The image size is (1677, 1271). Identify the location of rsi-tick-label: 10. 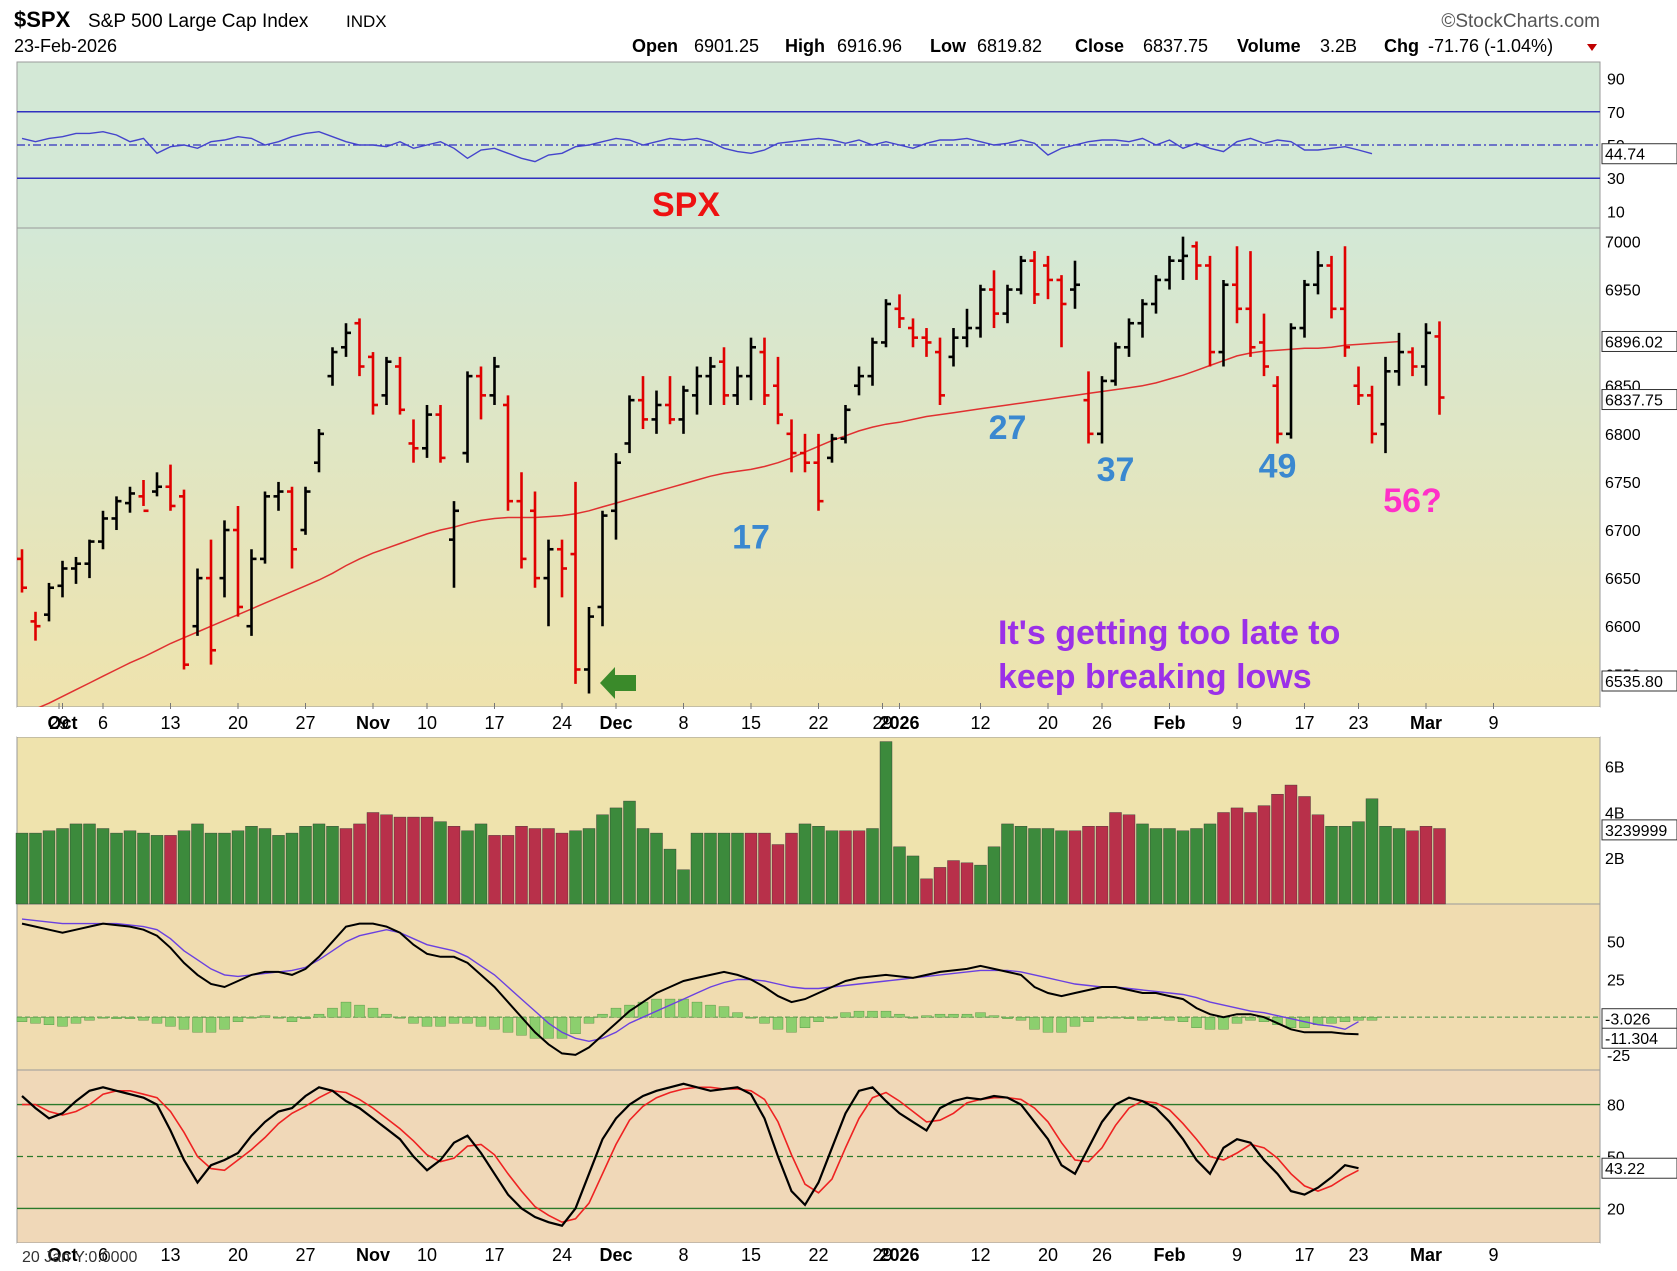
(1616, 212).